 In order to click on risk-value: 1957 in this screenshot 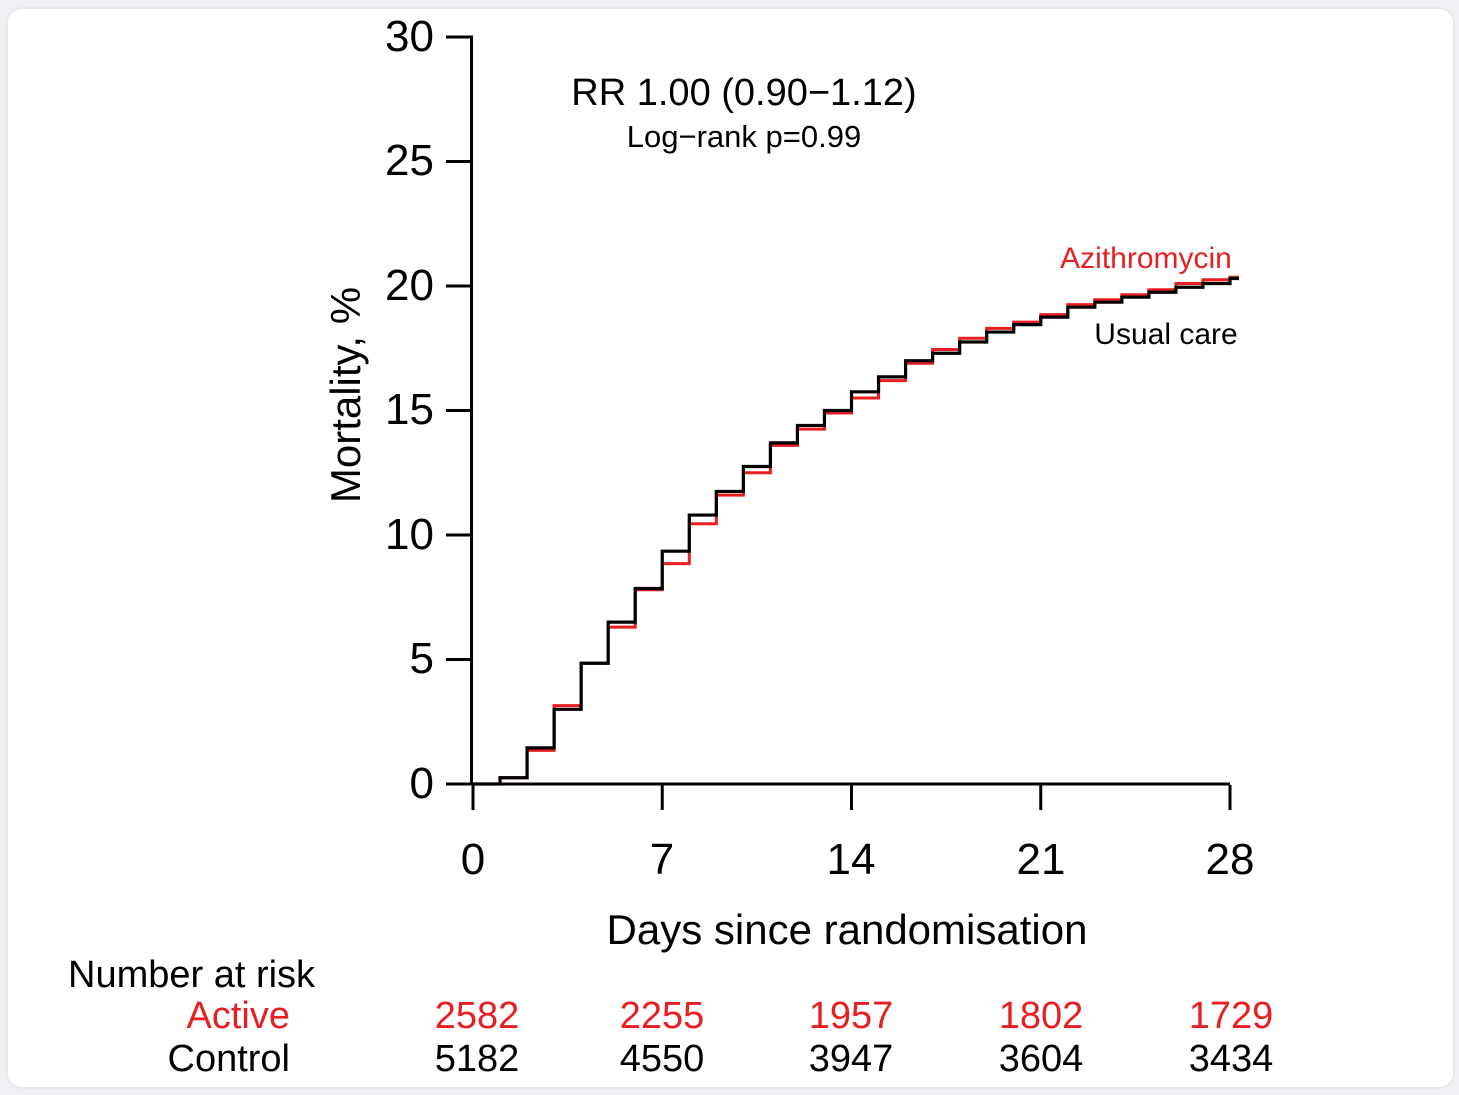, I will do `click(851, 1016)`.